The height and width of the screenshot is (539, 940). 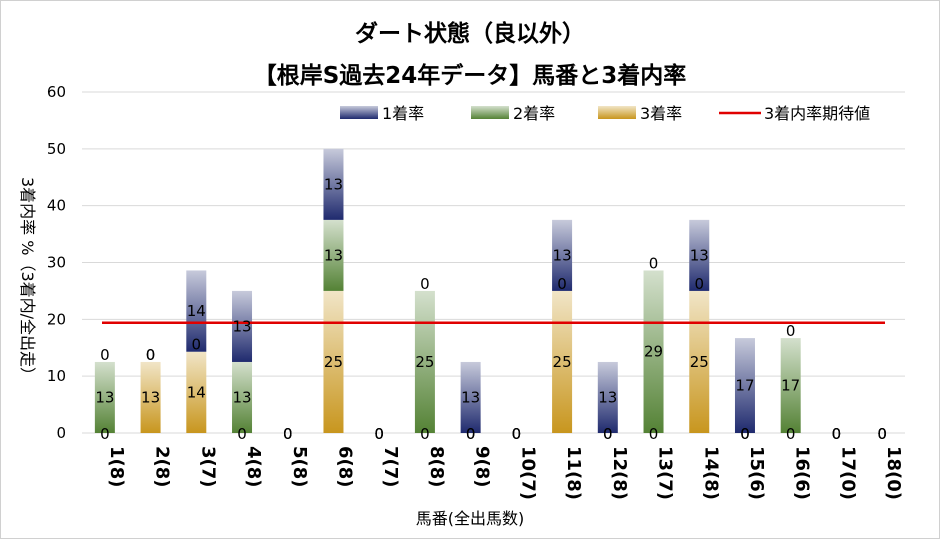 I want to click on x-tick-label: 1(8), so click(x=116, y=467).